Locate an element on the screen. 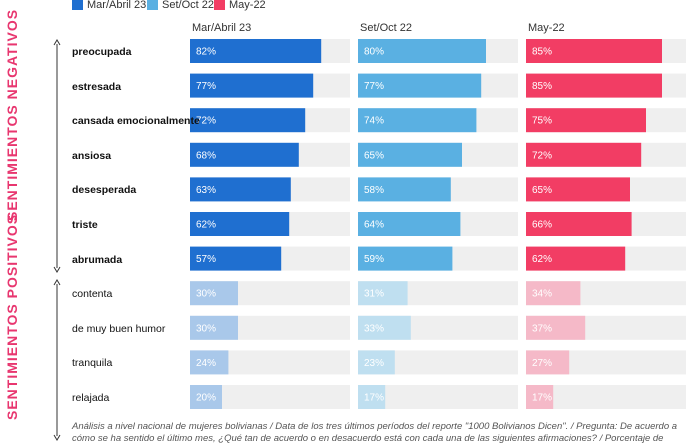 This screenshot has width=699, height=445. data-label: 82% is located at coordinates (206, 52).